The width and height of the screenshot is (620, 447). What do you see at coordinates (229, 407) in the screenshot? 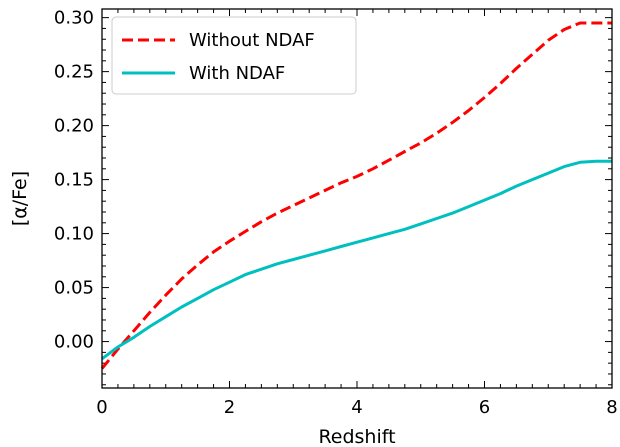
I see `x-tick-label: 2` at bounding box center [229, 407].